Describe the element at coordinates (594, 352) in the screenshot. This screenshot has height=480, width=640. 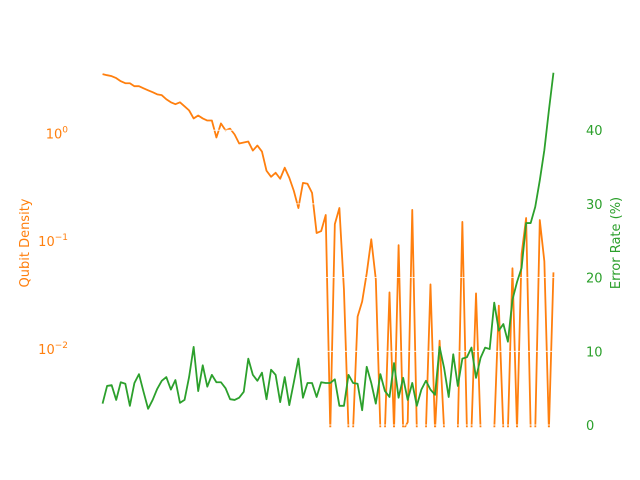
I see `right-tick-label: 10` at that location.